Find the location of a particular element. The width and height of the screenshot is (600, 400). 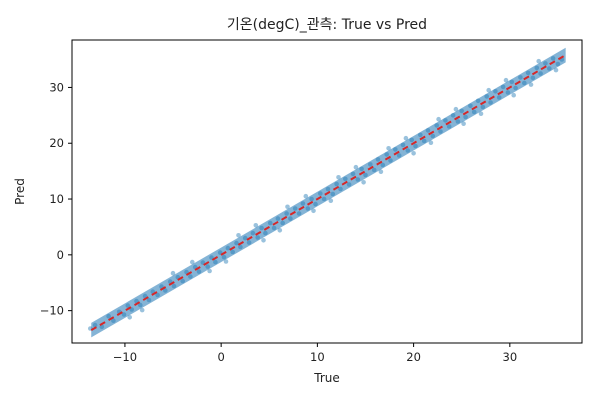

x-tick-label: 30 is located at coordinates (510, 357).